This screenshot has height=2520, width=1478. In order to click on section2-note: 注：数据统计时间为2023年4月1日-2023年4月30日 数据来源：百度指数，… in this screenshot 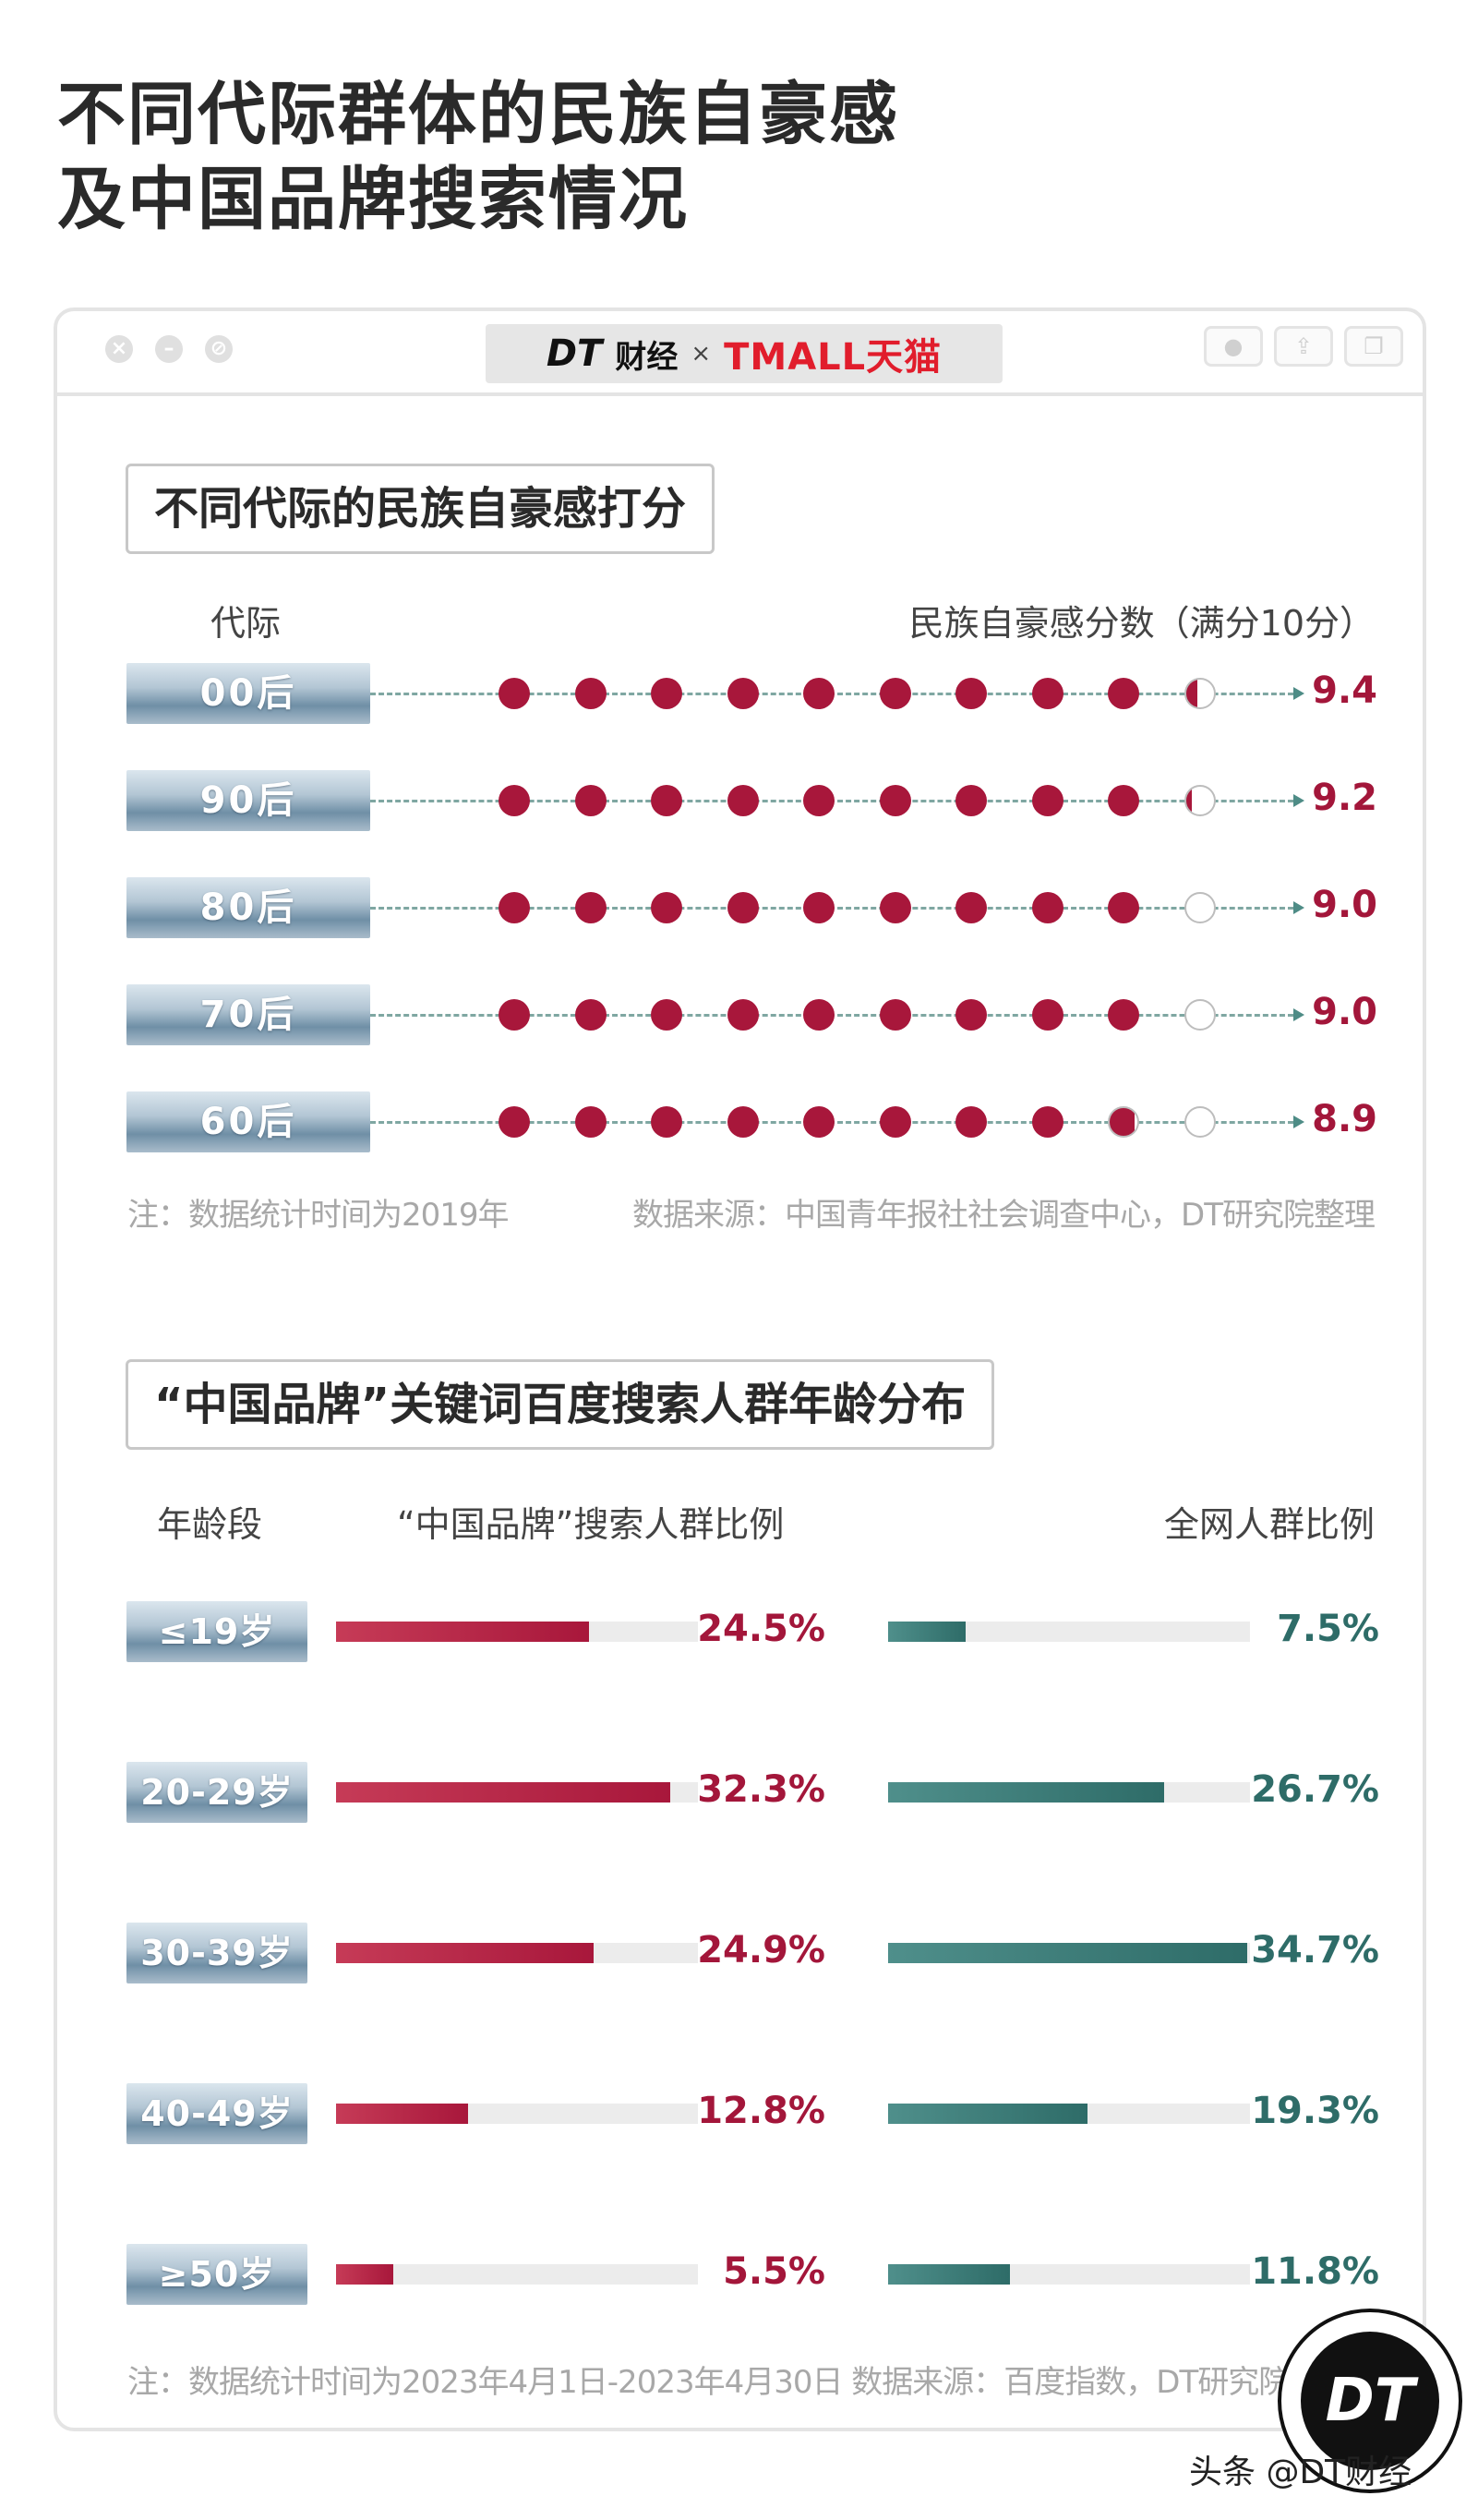, I will do `click(739, 2382)`.